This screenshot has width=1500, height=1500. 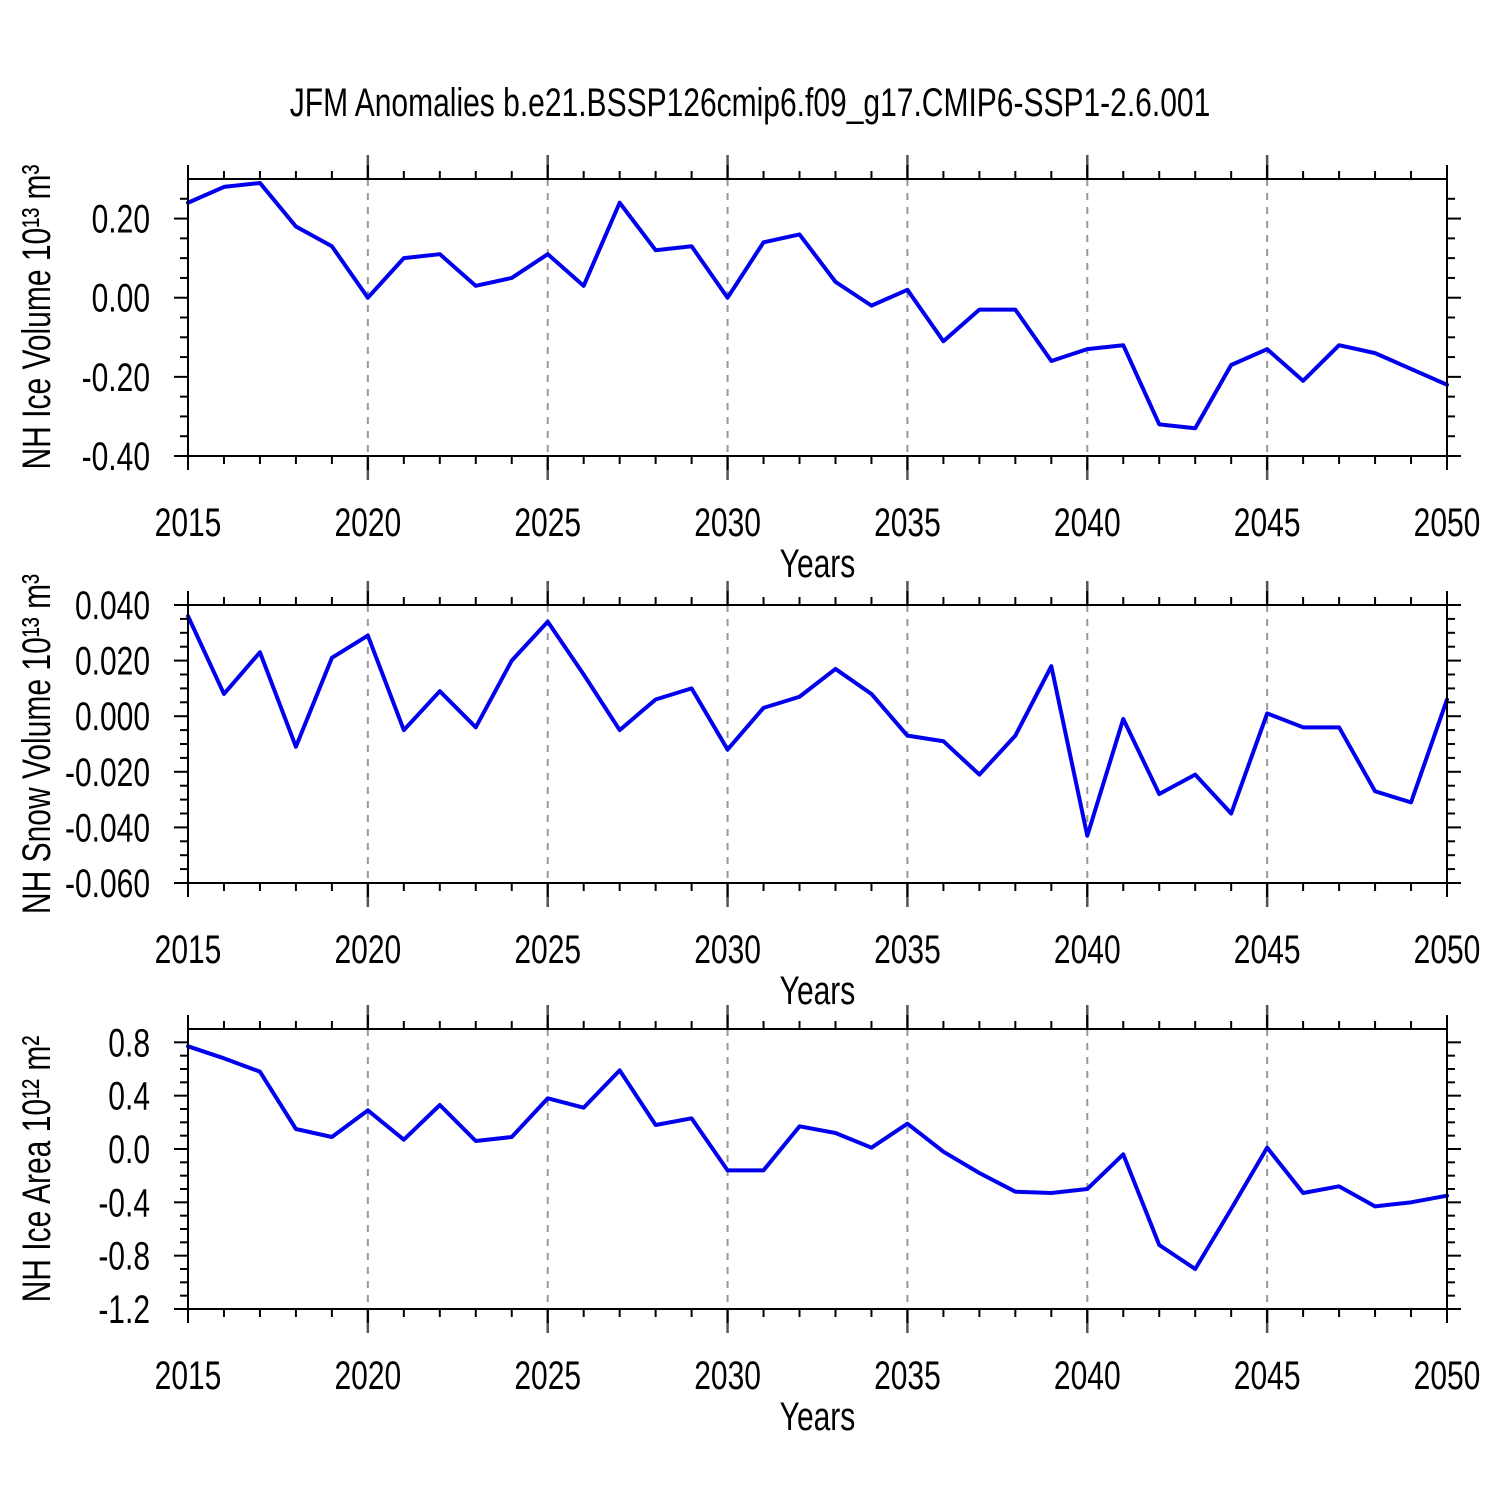 I want to click on x-axis-label-years-bottom: Years, so click(x=817, y=1417).